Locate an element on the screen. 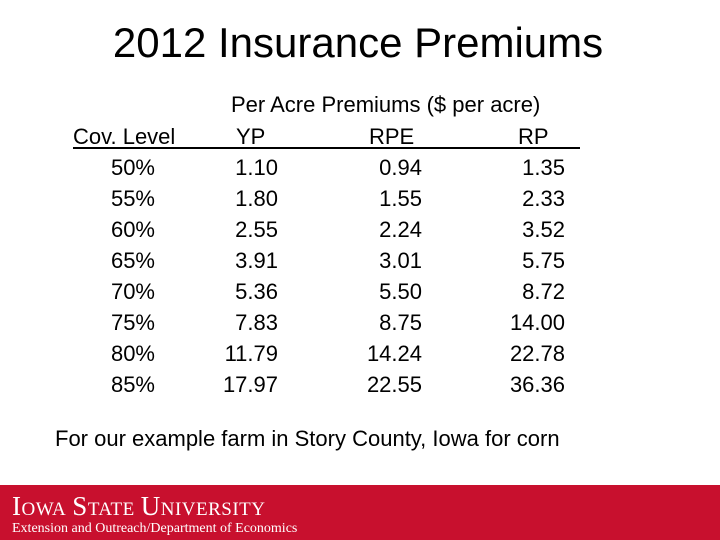 Image resolution: width=720 pixels, height=540 pixels. footer-bar is located at coordinates (360, 512).